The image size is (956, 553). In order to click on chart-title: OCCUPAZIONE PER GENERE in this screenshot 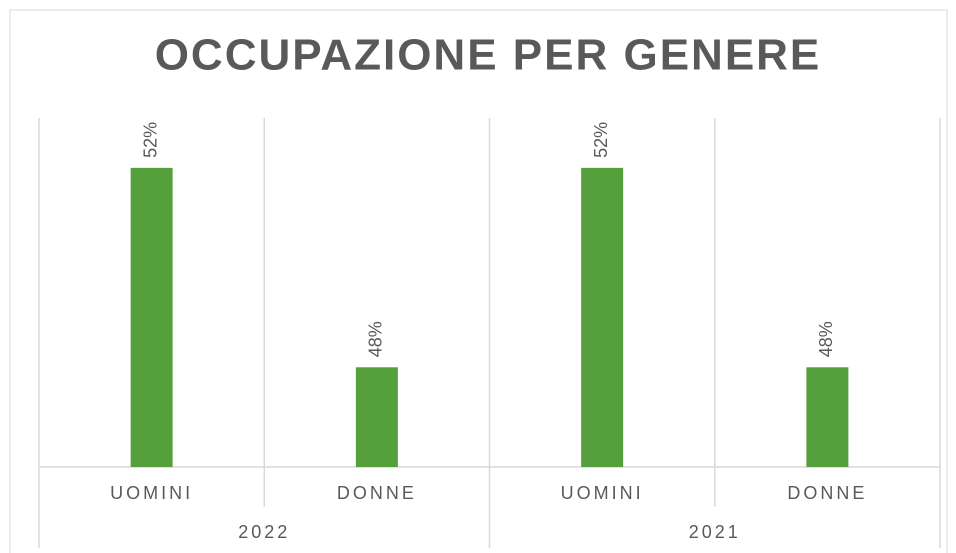, I will do `click(488, 55)`.